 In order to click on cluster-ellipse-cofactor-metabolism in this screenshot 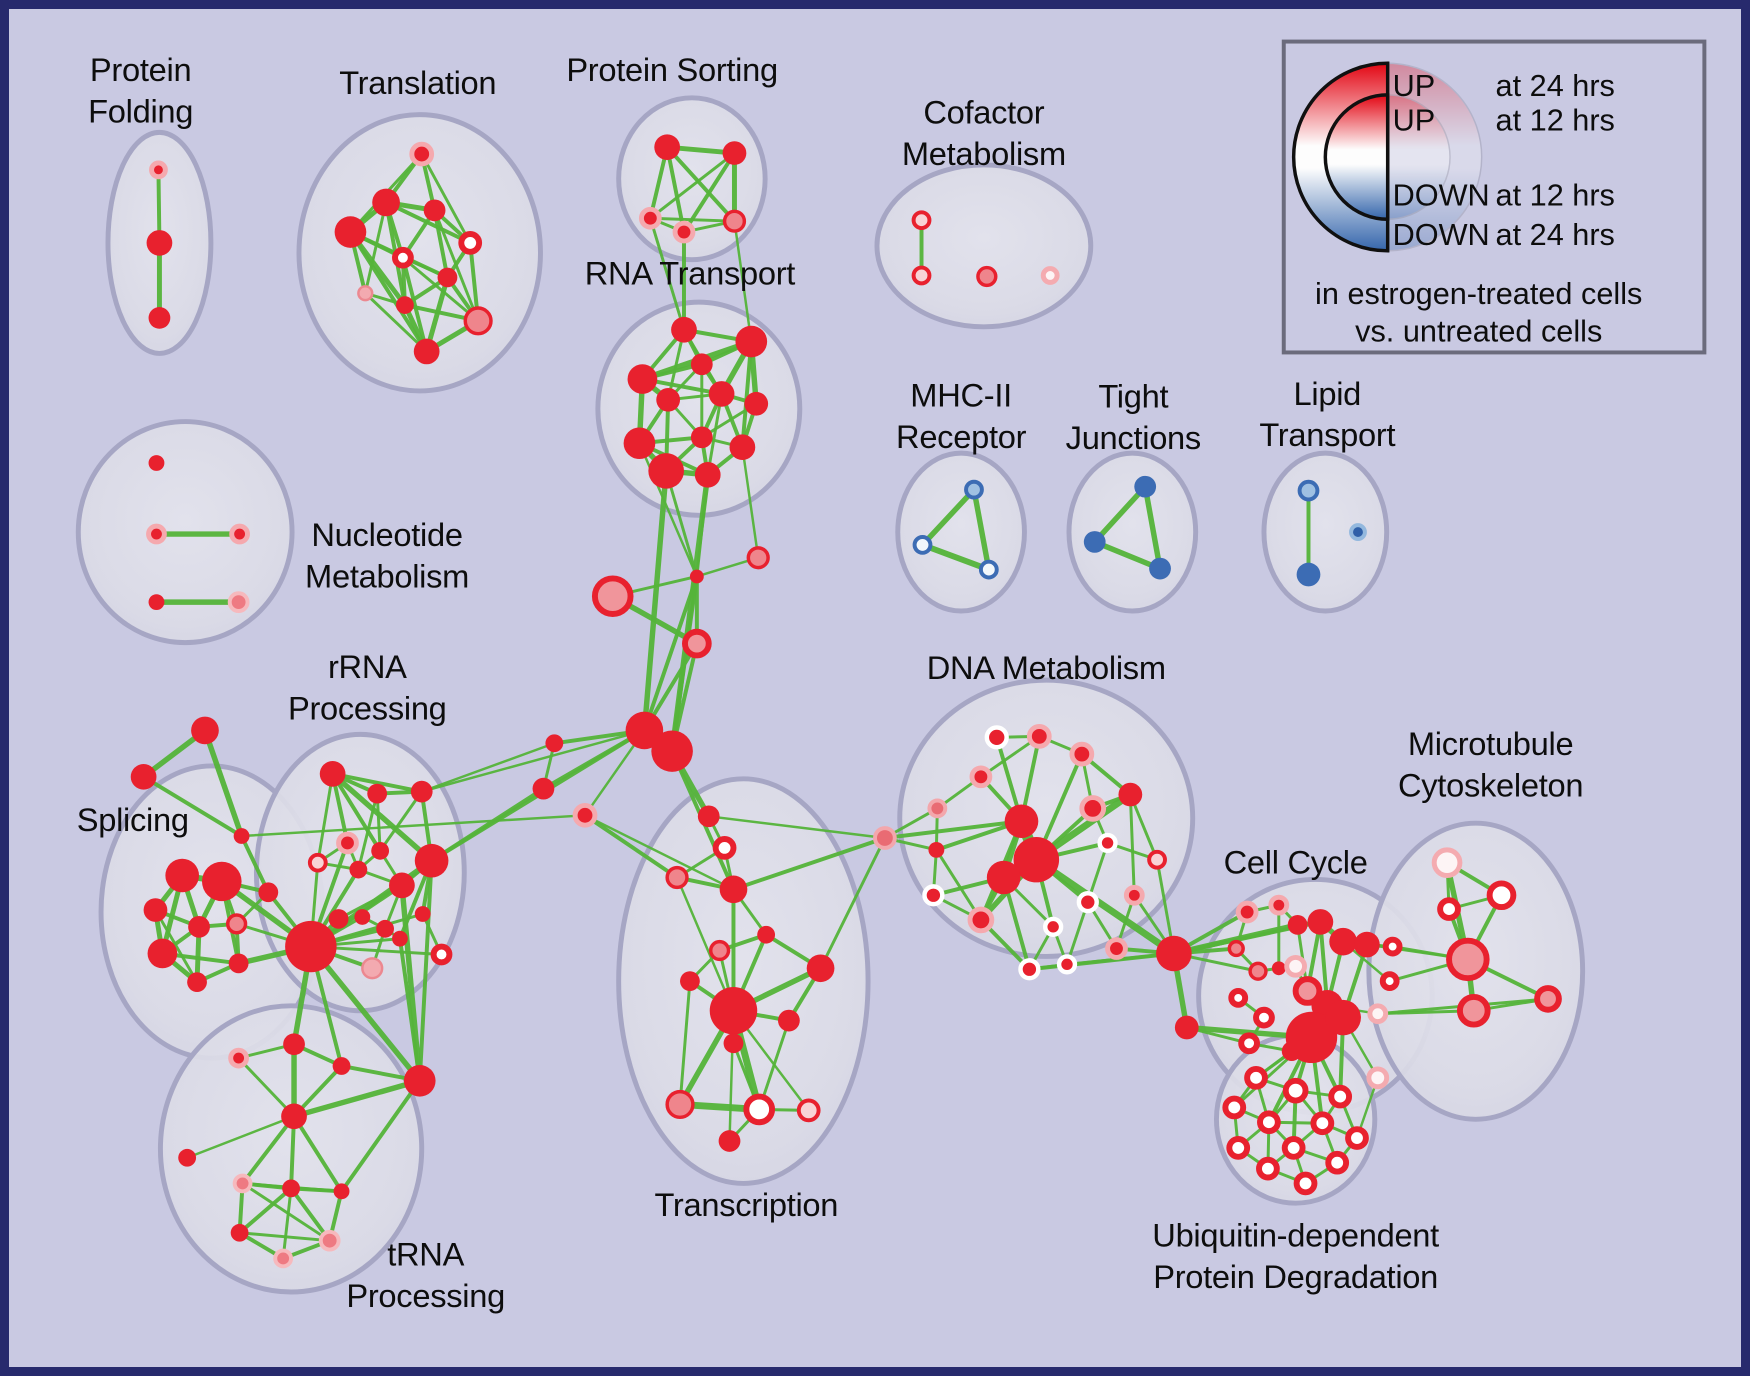, I will do `click(984, 246)`.